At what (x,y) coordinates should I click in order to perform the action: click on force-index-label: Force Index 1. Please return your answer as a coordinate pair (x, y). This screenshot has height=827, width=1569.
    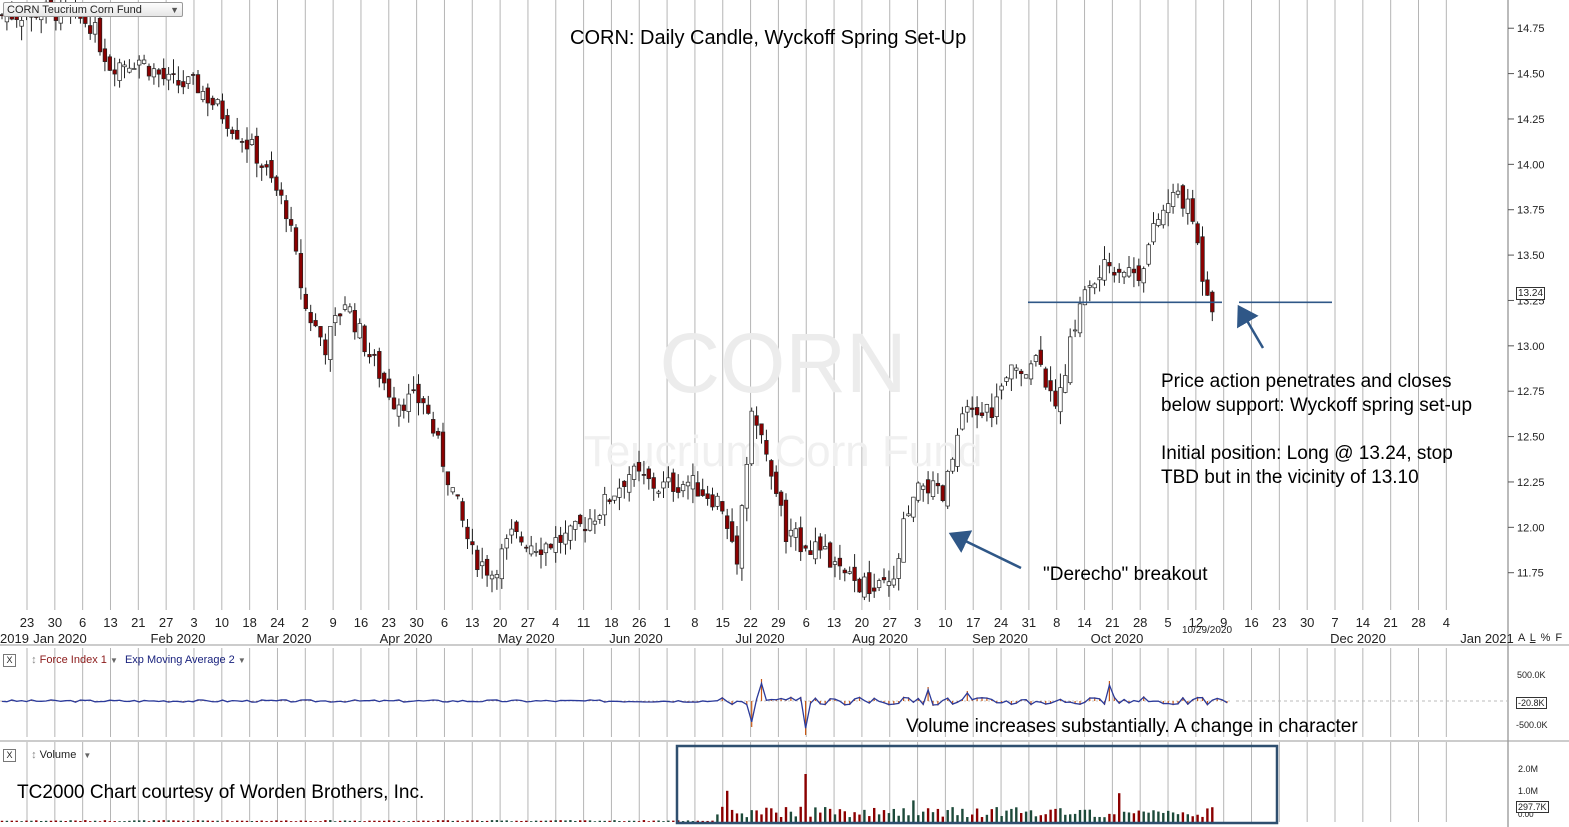
    Looking at the image, I should click on (73, 660).